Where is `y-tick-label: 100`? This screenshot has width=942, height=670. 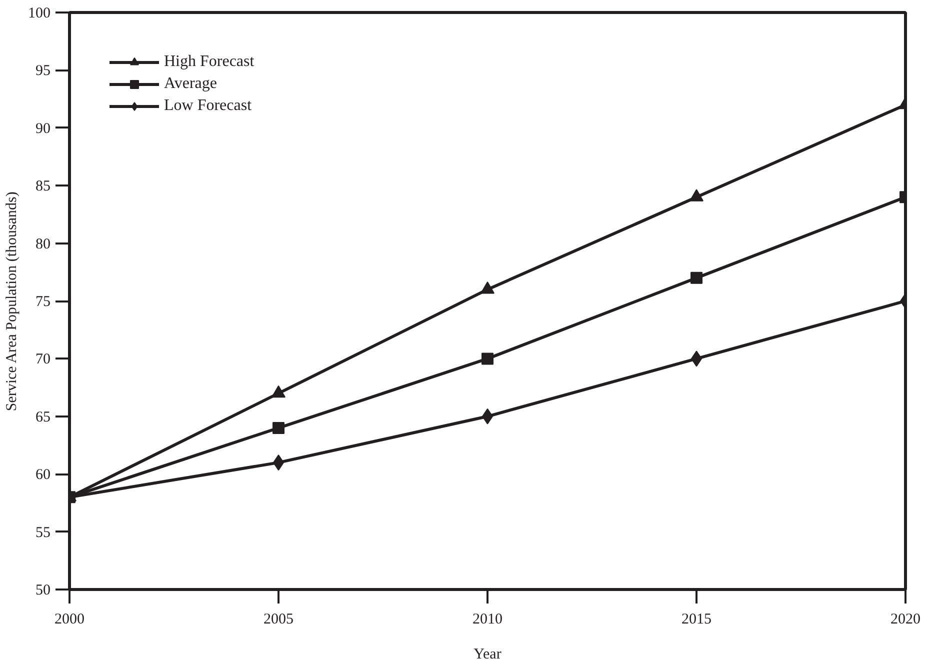 y-tick-label: 100 is located at coordinates (39, 14).